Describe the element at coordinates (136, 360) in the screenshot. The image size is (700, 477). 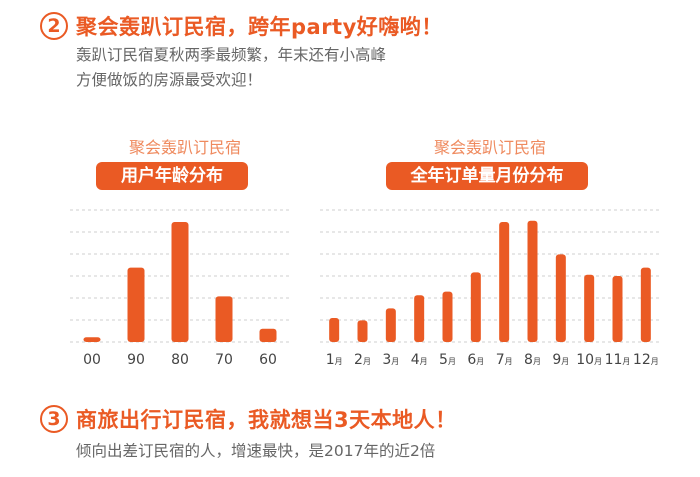
I see `chart1-tick-label: 90` at that location.